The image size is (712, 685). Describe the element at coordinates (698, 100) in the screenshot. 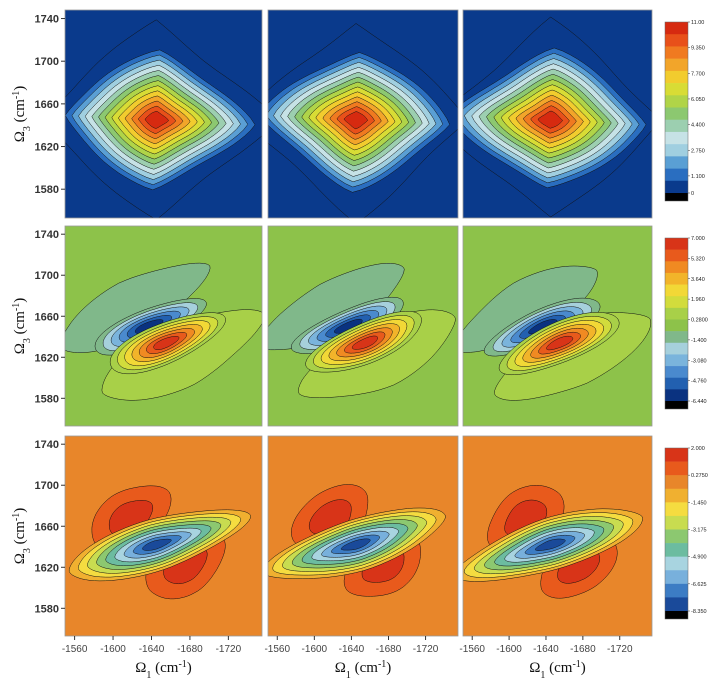

I see `colorbar-label: 6.050` at that location.